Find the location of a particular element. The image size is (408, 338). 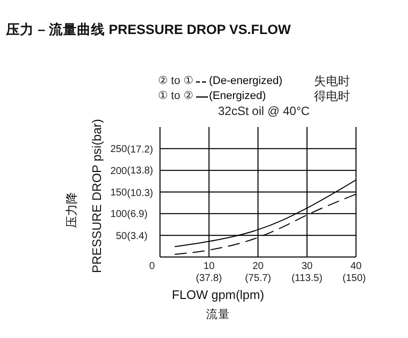

y-tick-label: 50 is located at coordinates (122, 236).